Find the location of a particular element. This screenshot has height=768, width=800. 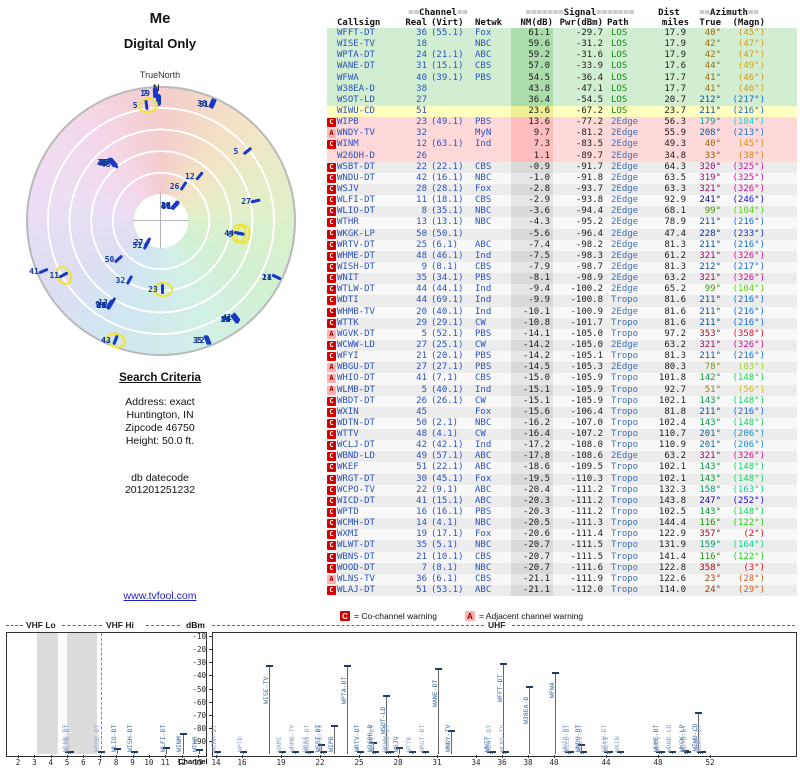

channel-virtual is located at coordinates (452, 111).